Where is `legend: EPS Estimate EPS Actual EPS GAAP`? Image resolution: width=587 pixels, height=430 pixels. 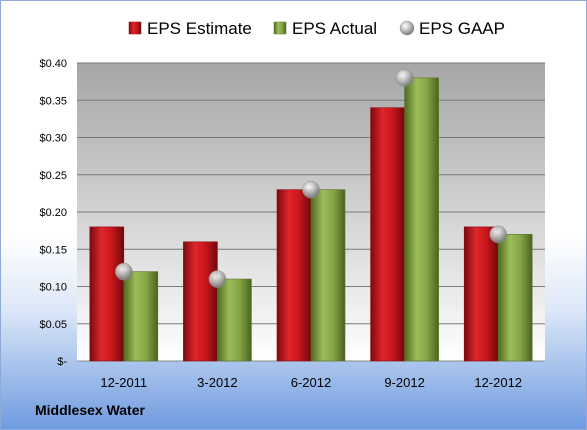 legend: EPS Estimate EPS Actual EPS GAAP is located at coordinates (316, 28).